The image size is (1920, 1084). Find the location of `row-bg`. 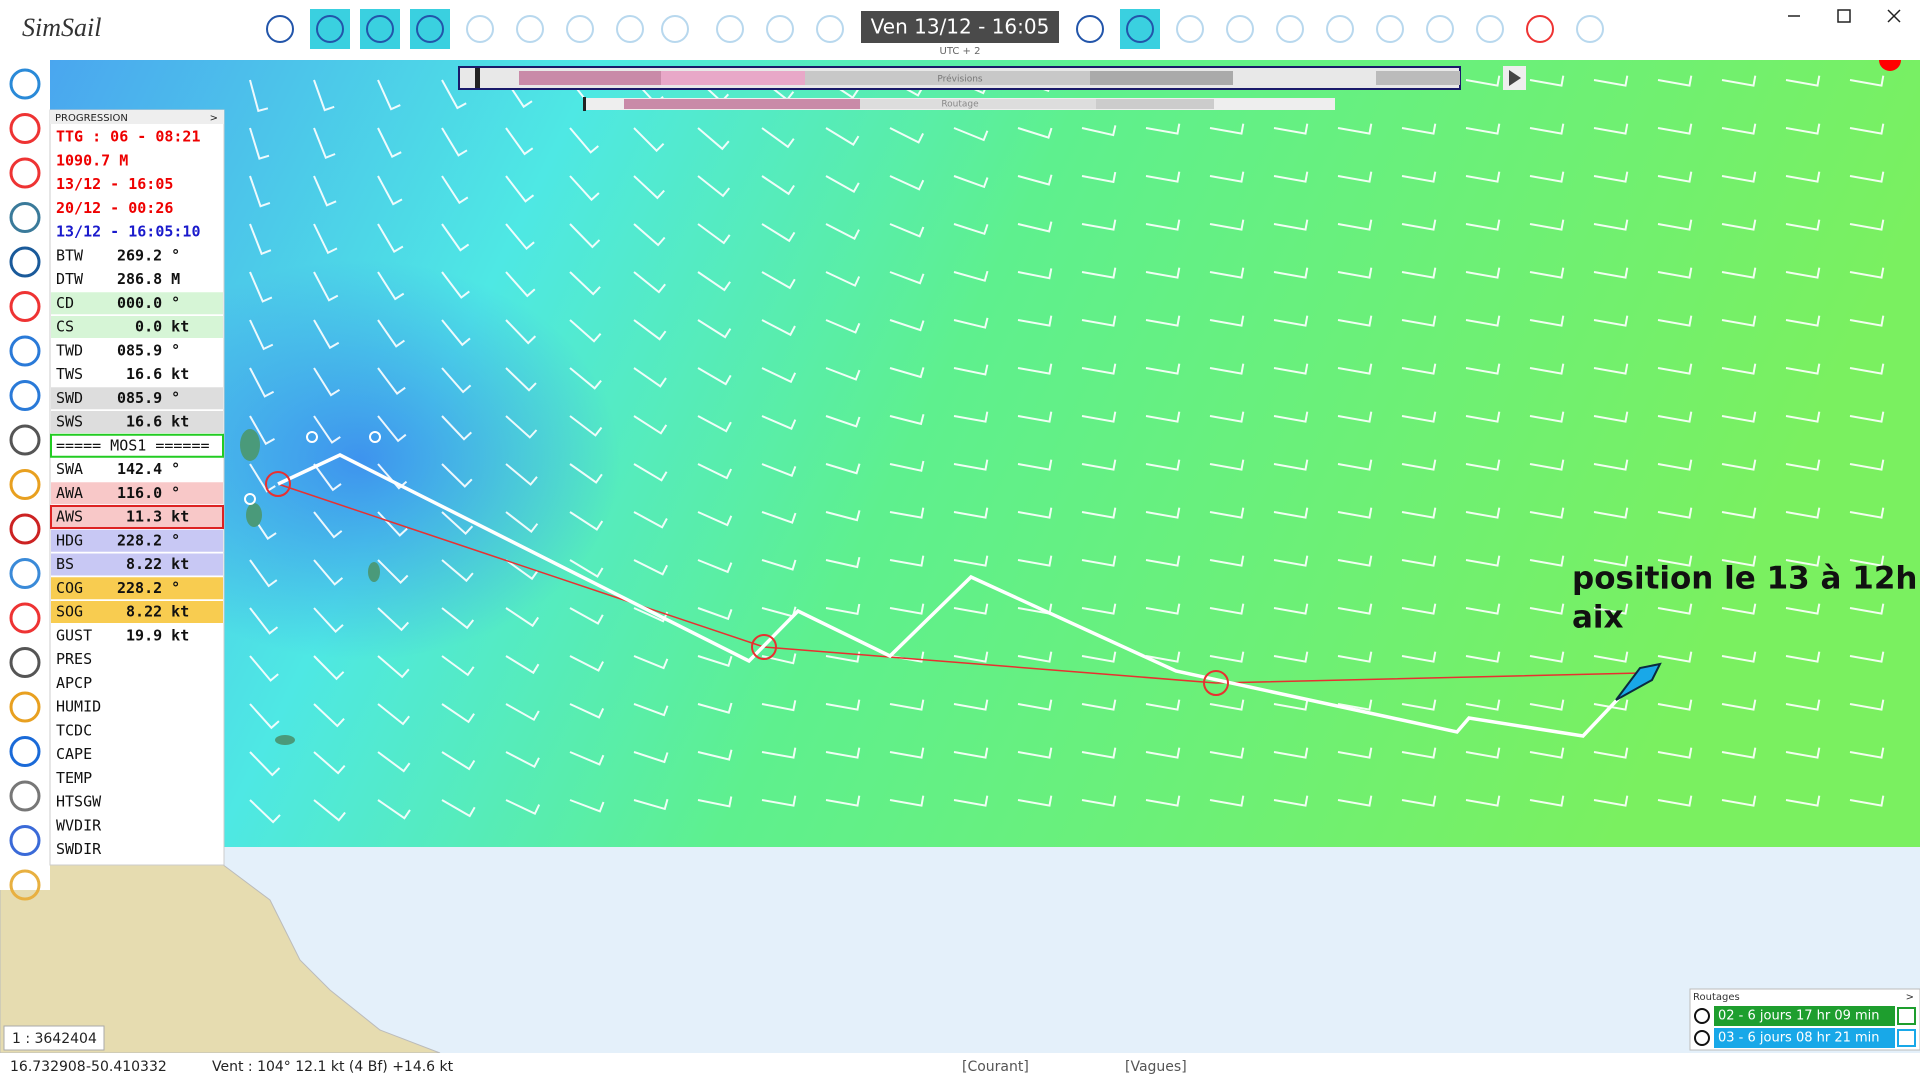

row-bg is located at coordinates (137, 327).